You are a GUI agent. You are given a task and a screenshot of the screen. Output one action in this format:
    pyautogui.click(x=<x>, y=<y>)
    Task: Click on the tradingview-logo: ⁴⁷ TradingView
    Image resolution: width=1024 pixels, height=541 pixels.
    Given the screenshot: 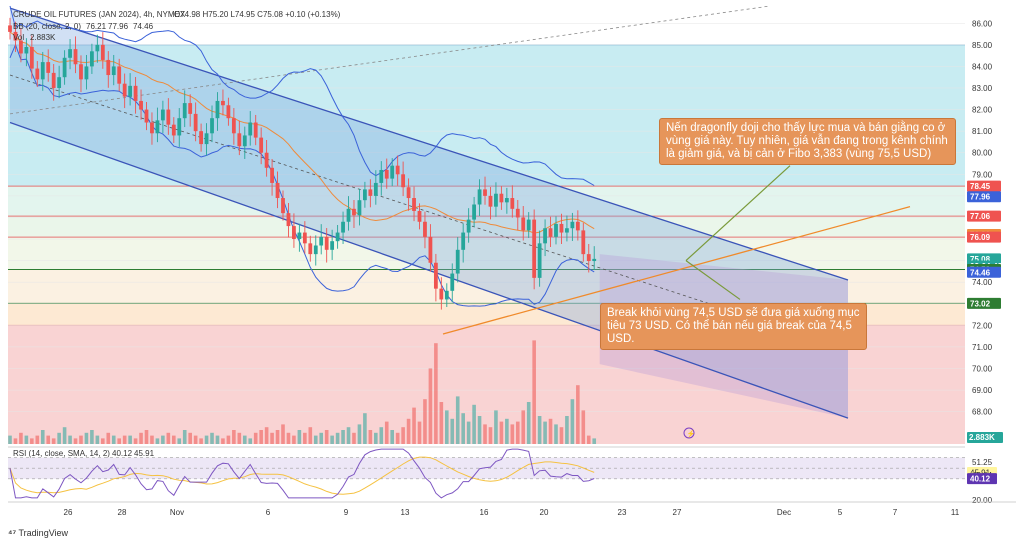 What is the action you would take?
    pyautogui.click(x=38, y=533)
    